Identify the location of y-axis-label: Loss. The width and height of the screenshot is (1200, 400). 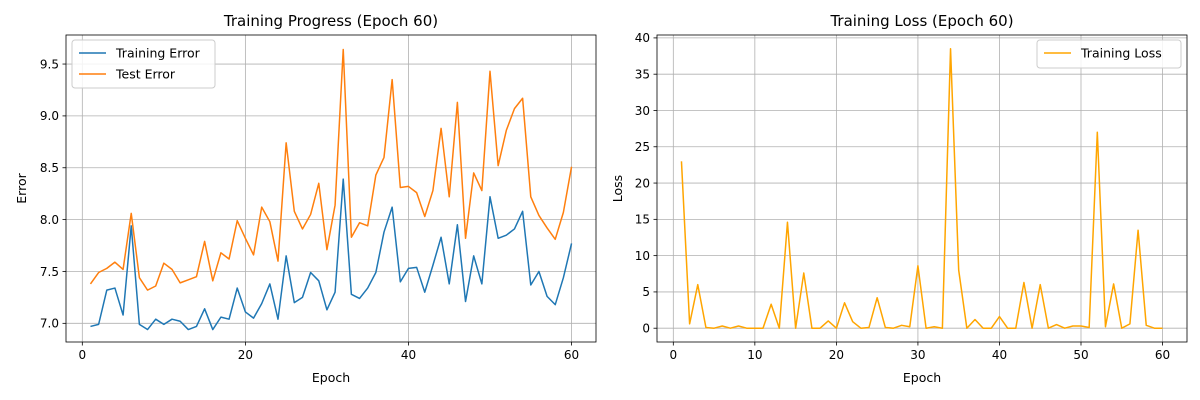
(617, 188).